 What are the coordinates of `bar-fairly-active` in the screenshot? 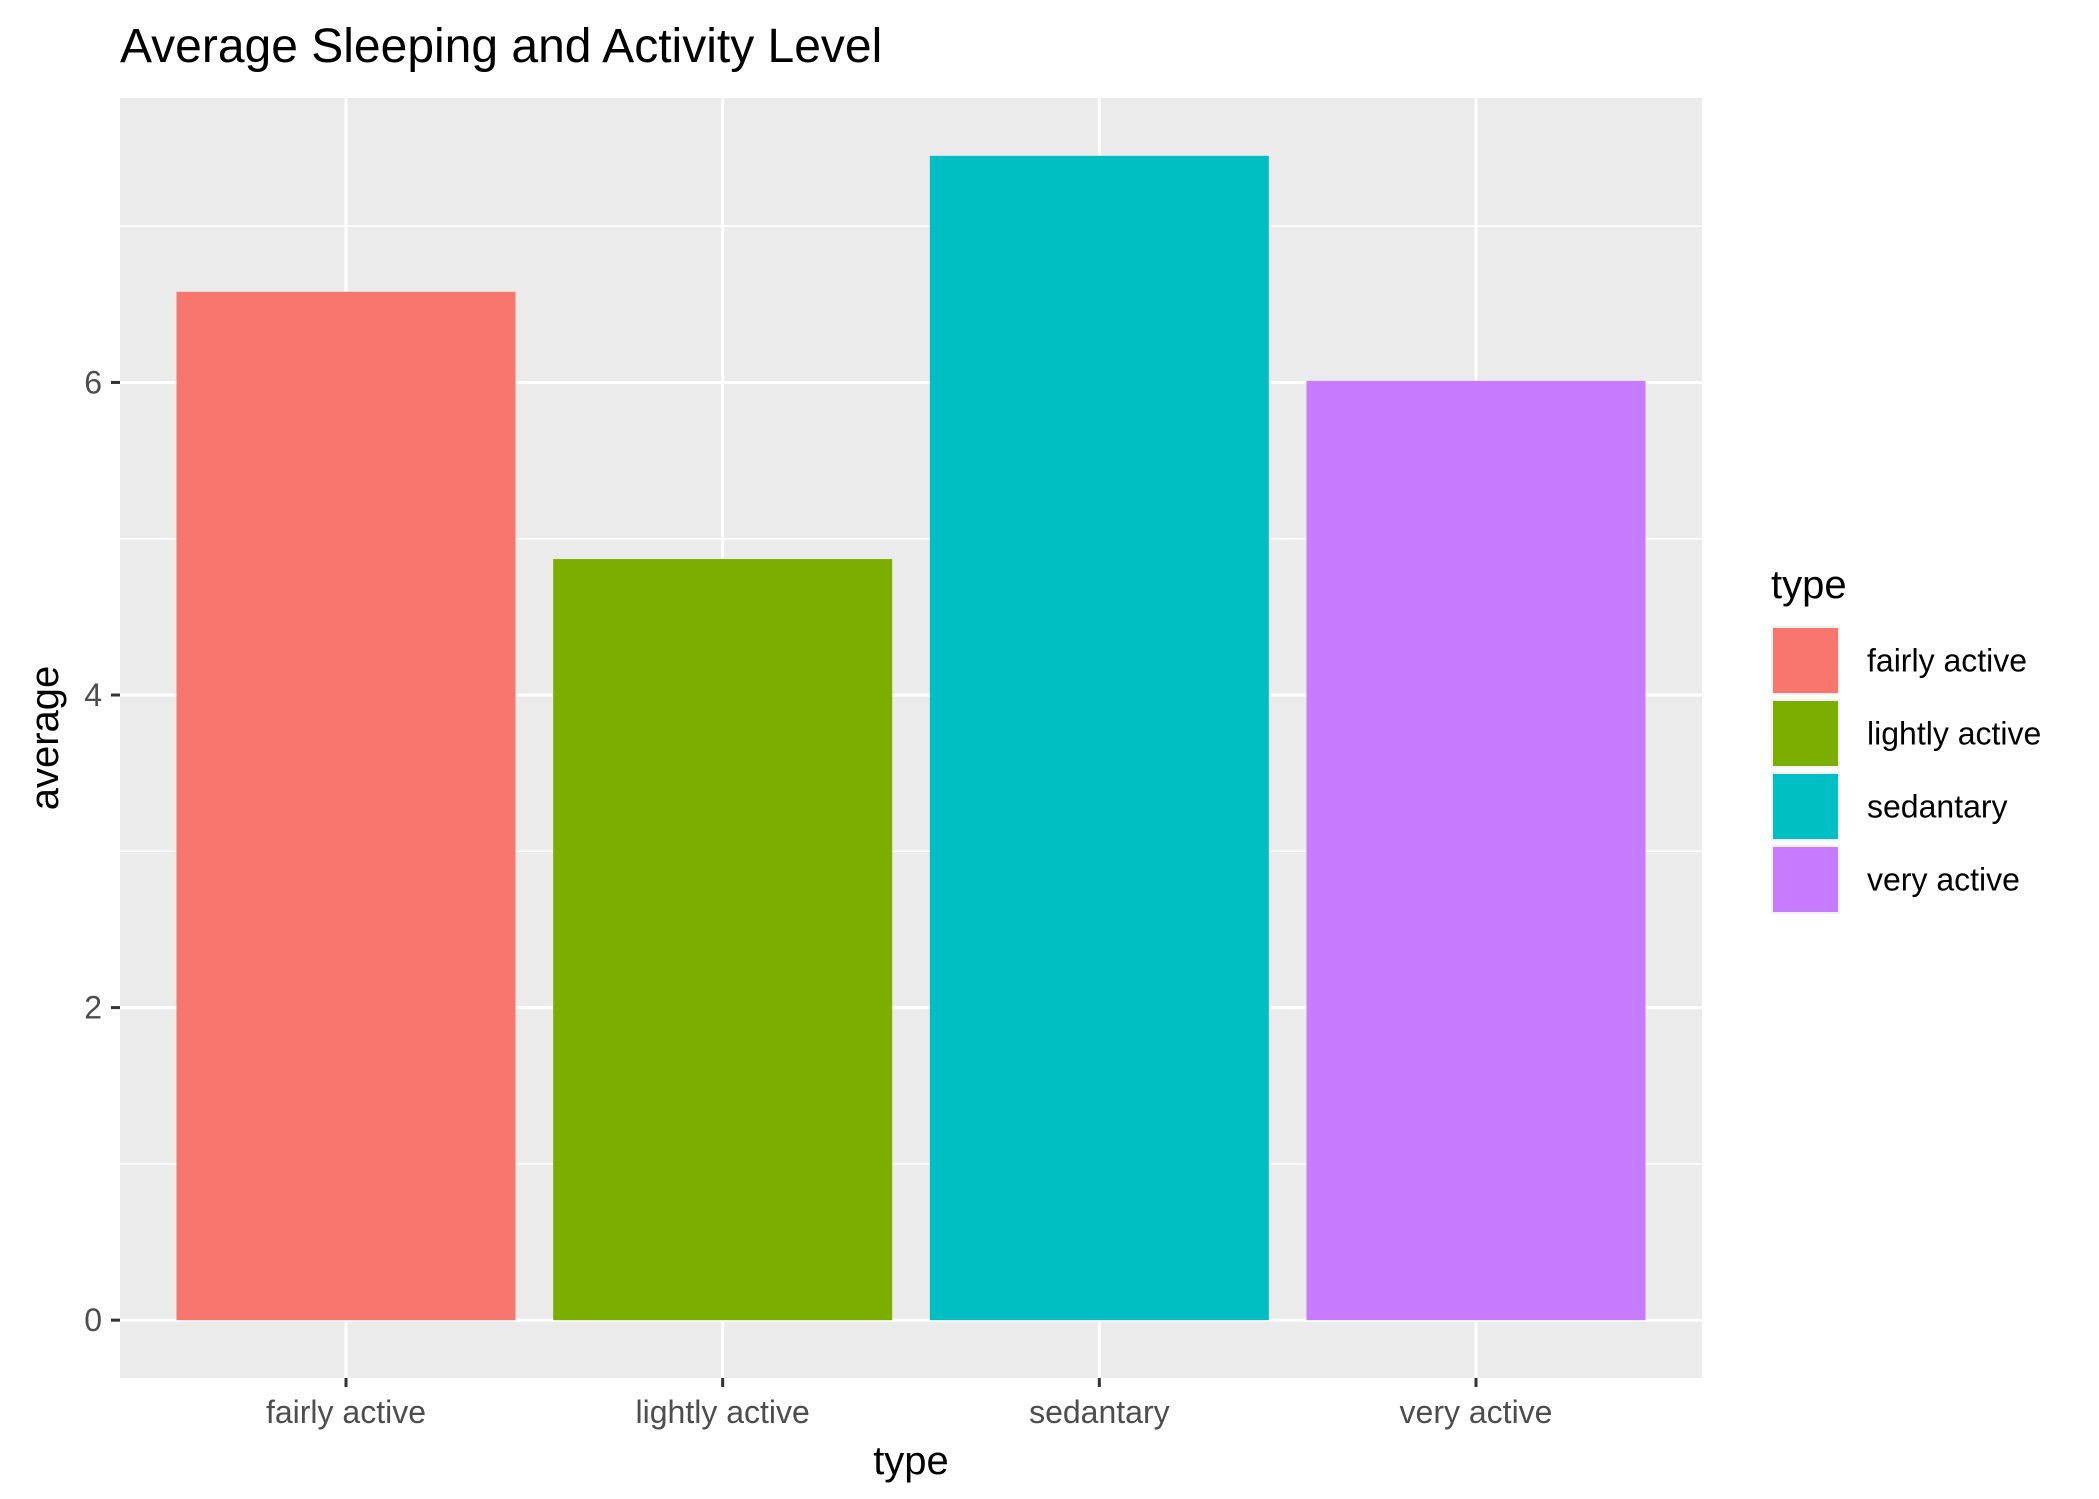 It's located at (346, 806).